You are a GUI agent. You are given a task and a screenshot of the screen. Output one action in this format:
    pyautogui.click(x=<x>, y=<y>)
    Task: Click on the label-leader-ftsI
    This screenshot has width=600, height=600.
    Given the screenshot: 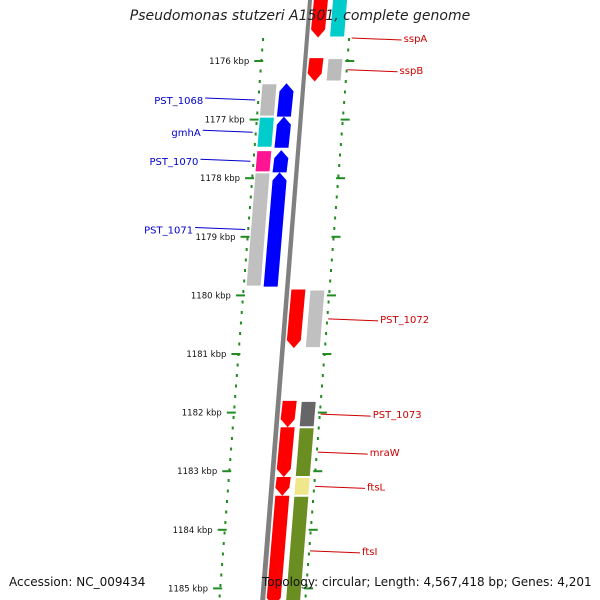 What is the action you would take?
    pyautogui.click(x=335, y=552)
    